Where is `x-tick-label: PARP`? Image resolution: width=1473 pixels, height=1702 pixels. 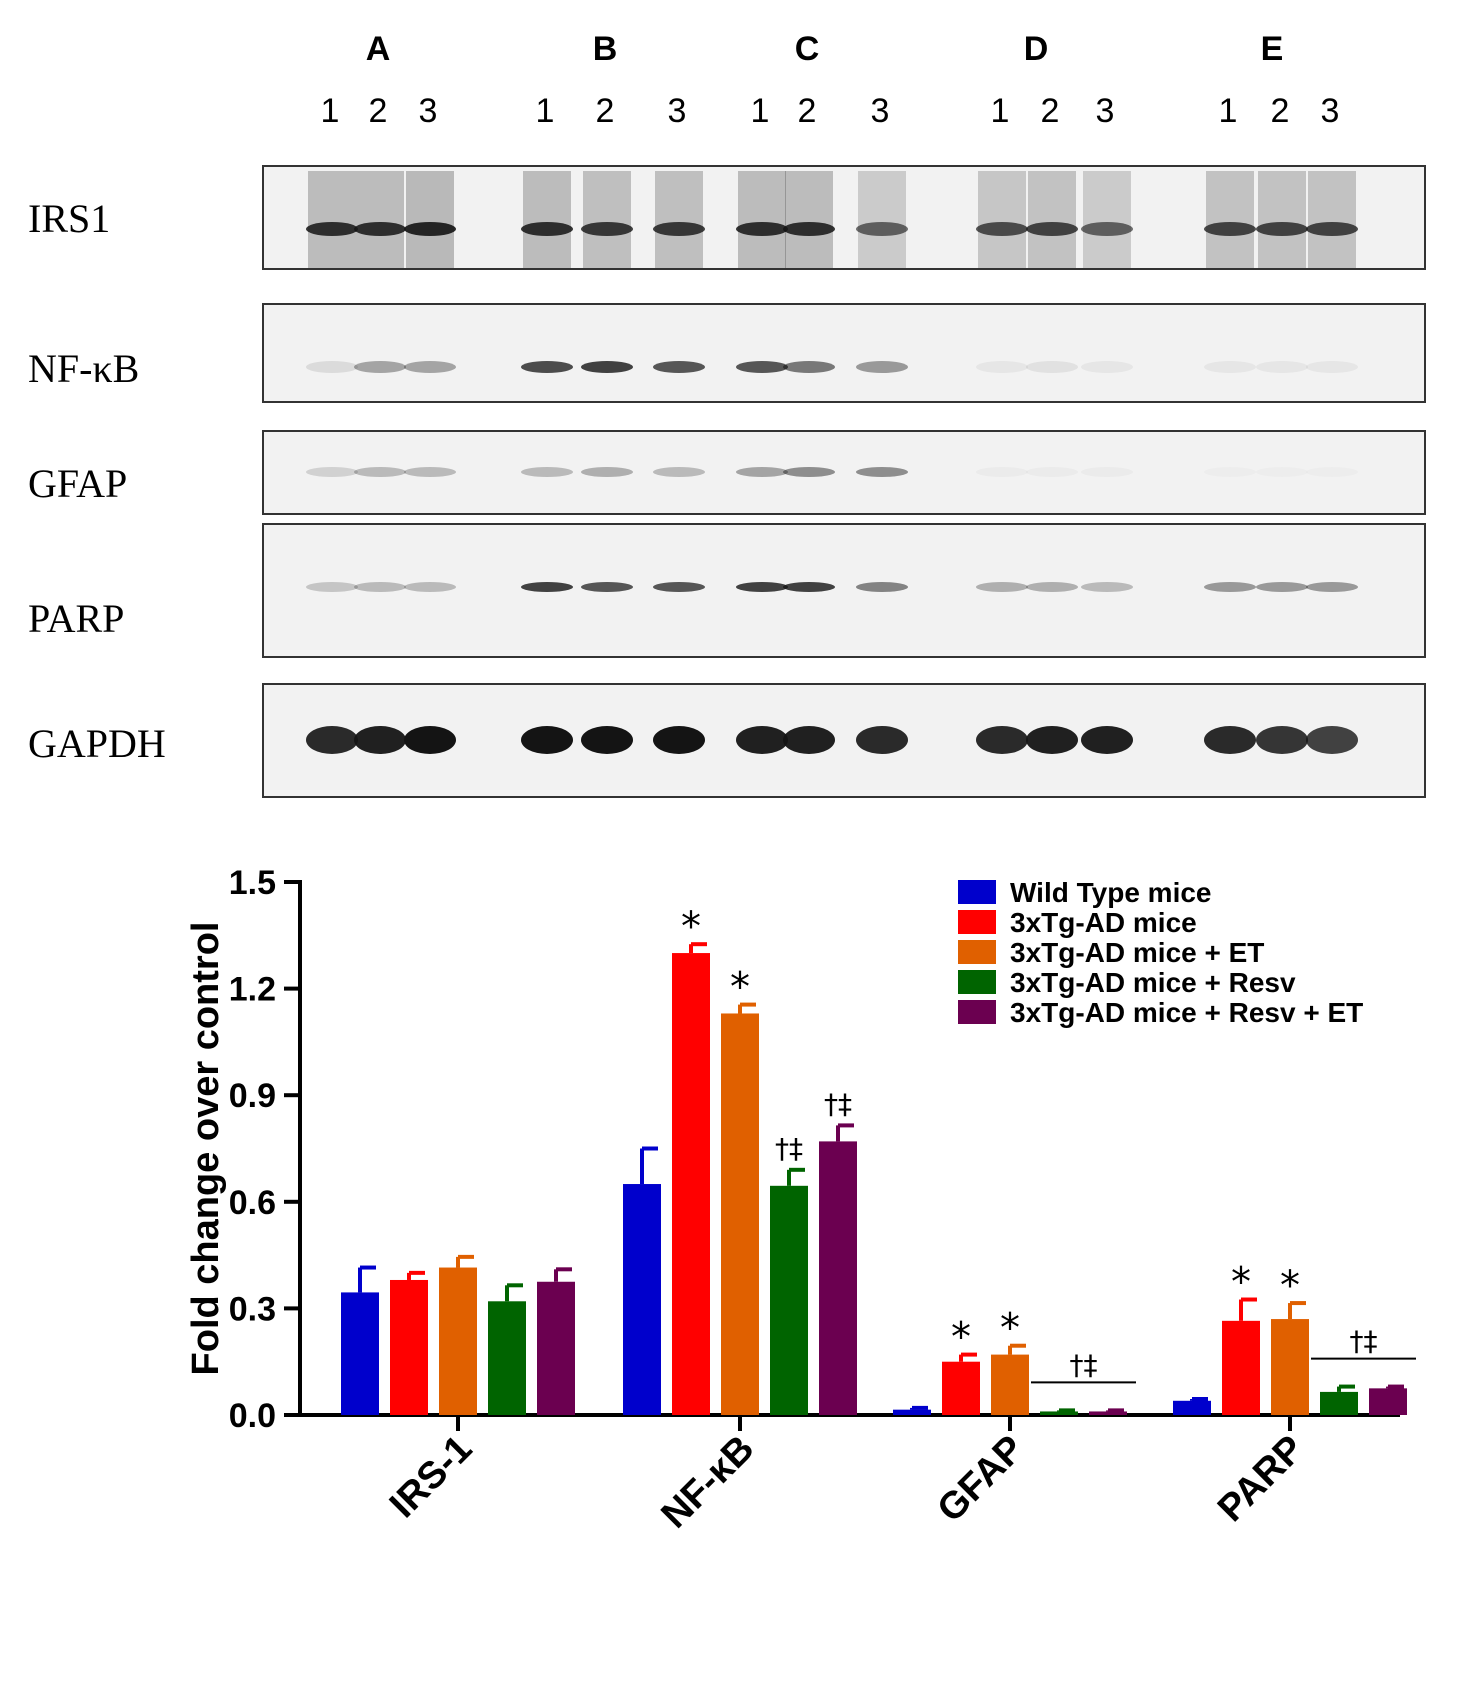 x-tick-label: PARP is located at coordinates (1261, 1479).